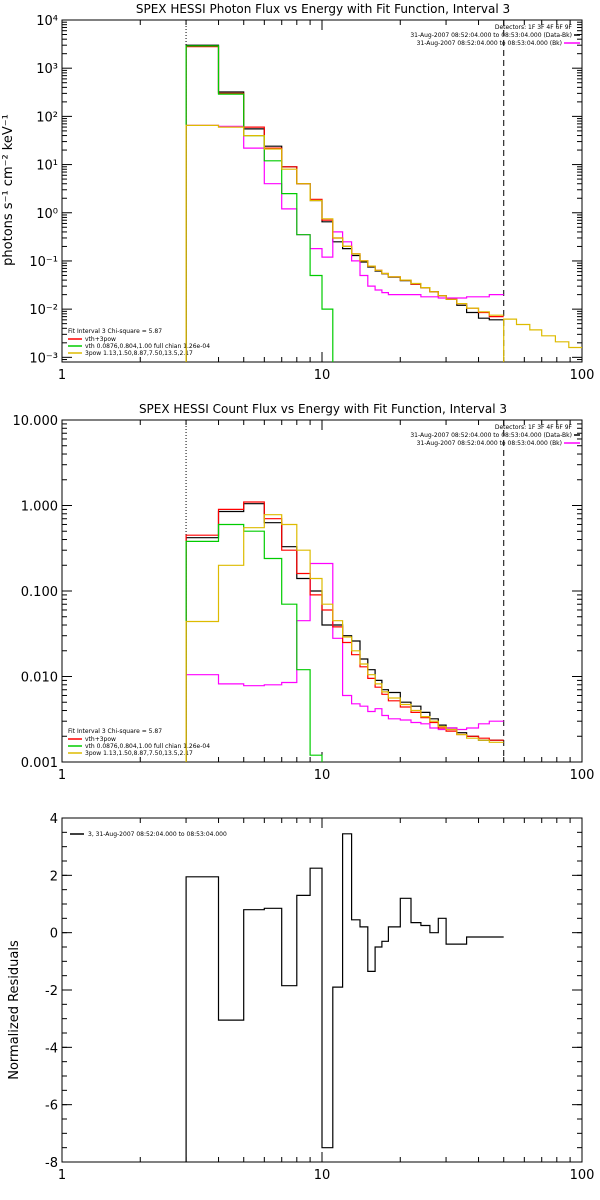 The width and height of the screenshot is (600, 1200). Describe the element at coordinates (51, 1106) in the screenshot. I see `y-tick-label: -6` at that location.